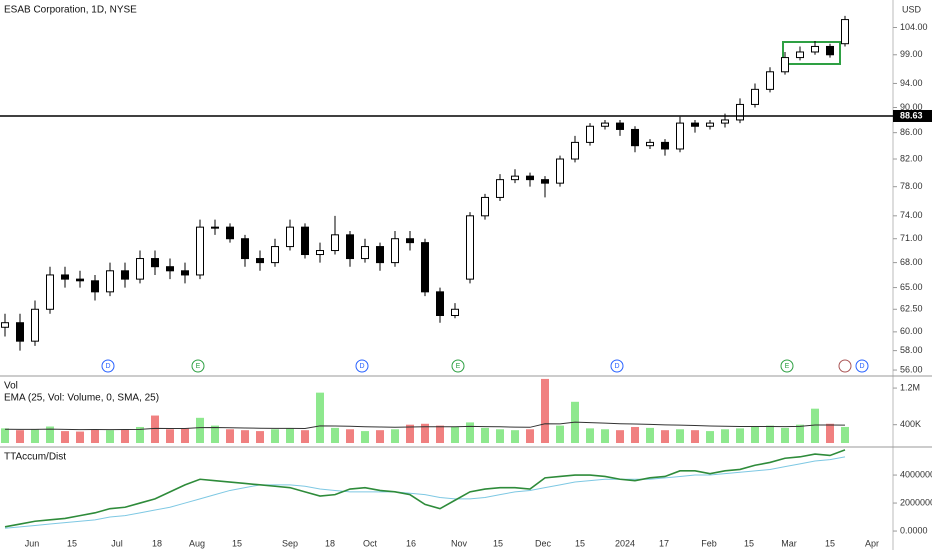 This screenshot has height=550, width=932. What do you see at coordinates (370, 543) in the screenshot?
I see `x-tick-label: Oct` at bounding box center [370, 543].